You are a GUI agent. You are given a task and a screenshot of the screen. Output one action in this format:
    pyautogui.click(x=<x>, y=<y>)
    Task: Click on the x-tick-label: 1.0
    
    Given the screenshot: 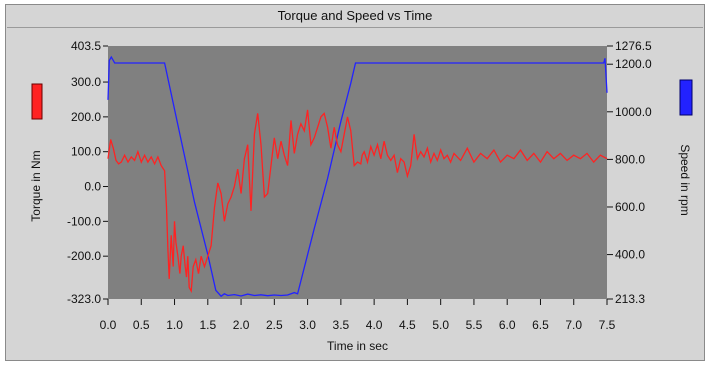 What is the action you would take?
    pyautogui.click(x=174, y=325)
    